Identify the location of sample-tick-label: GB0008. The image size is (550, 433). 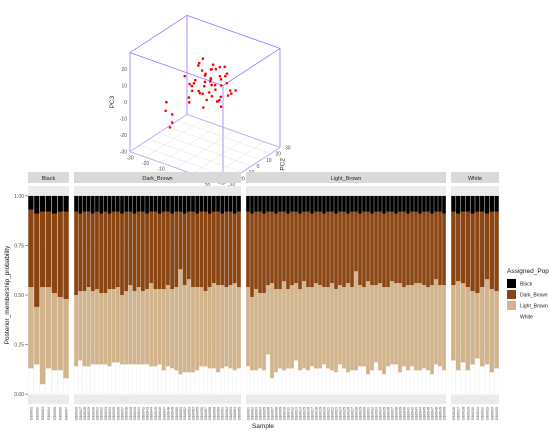
(277, 413).